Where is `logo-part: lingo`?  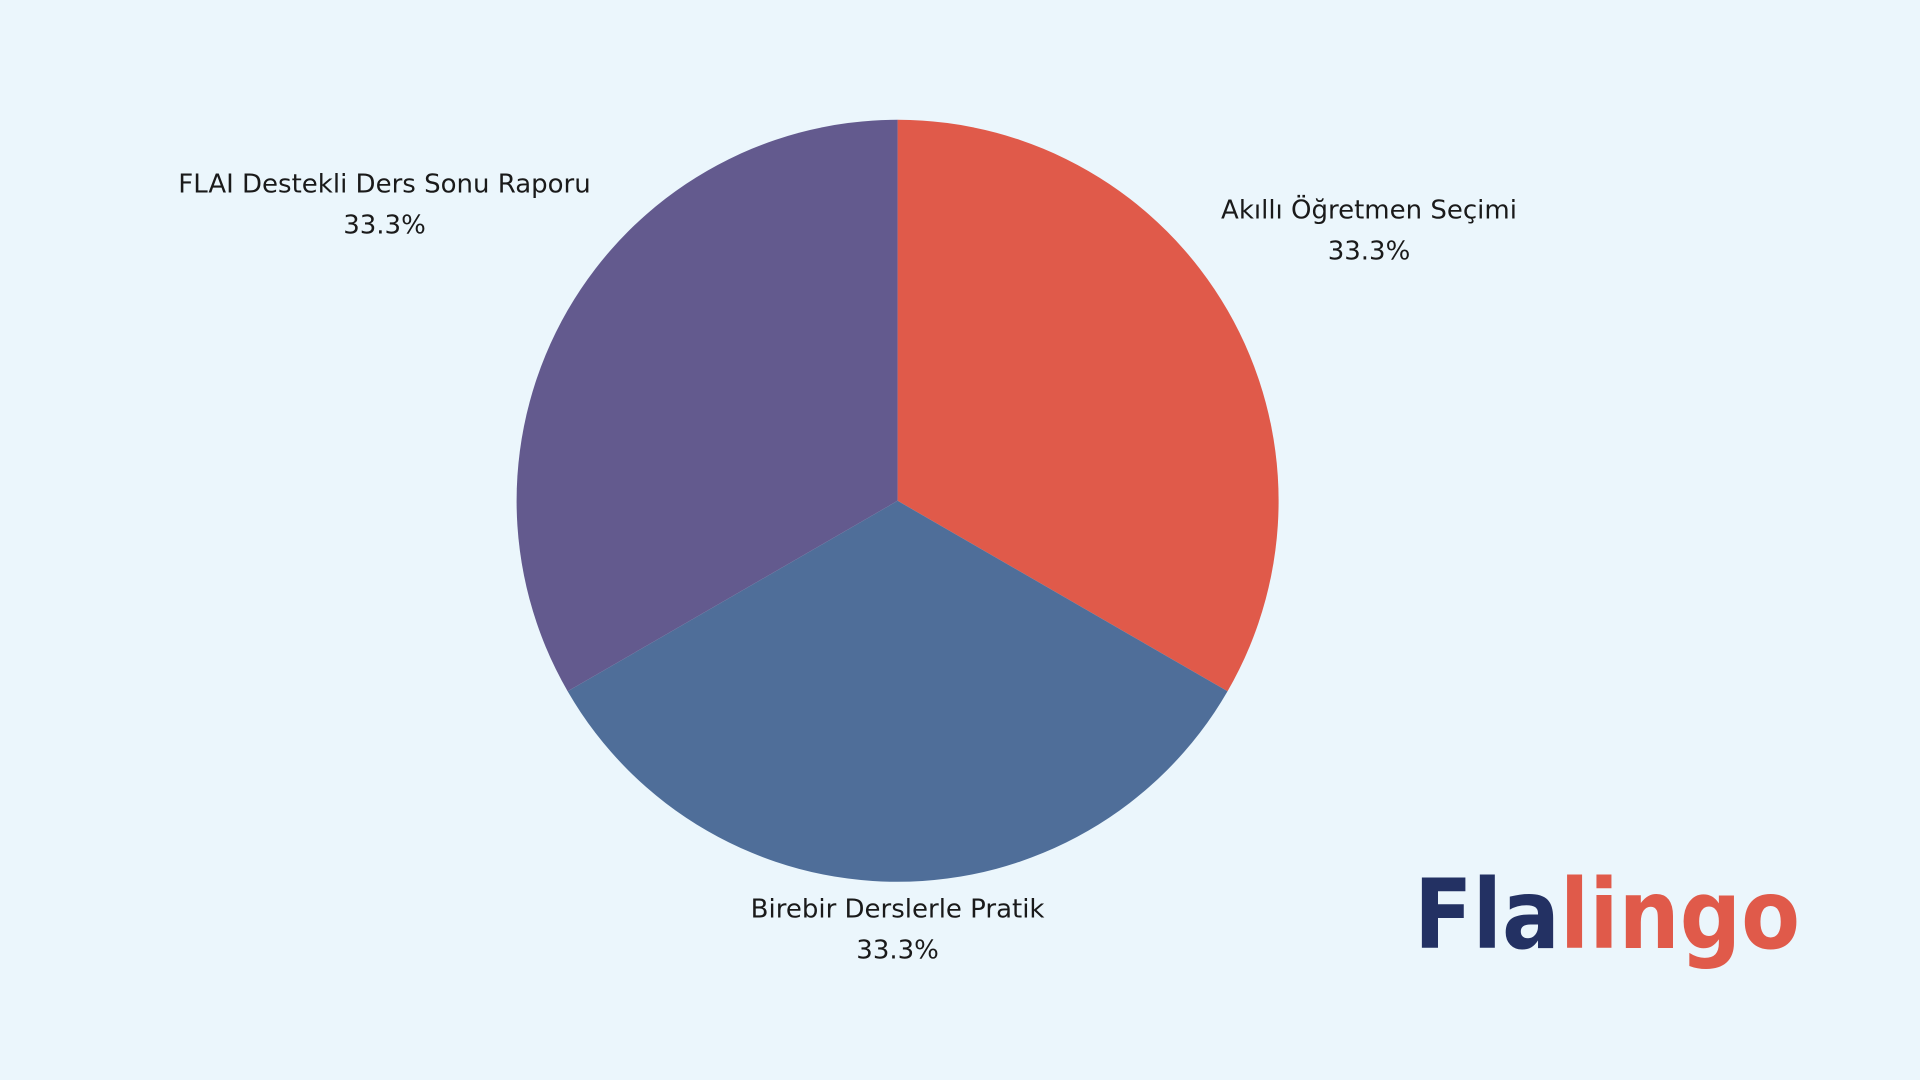
logo-part: lingo is located at coordinates (1680, 915).